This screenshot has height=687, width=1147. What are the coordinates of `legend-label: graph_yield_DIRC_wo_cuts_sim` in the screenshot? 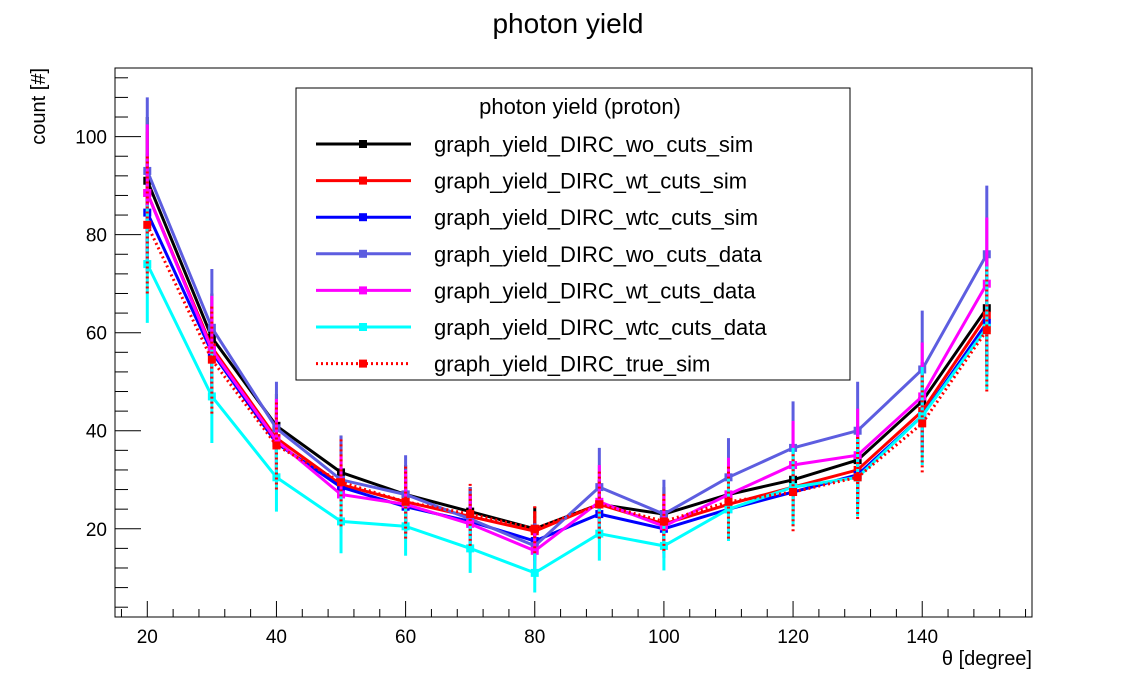 It's located at (593, 144).